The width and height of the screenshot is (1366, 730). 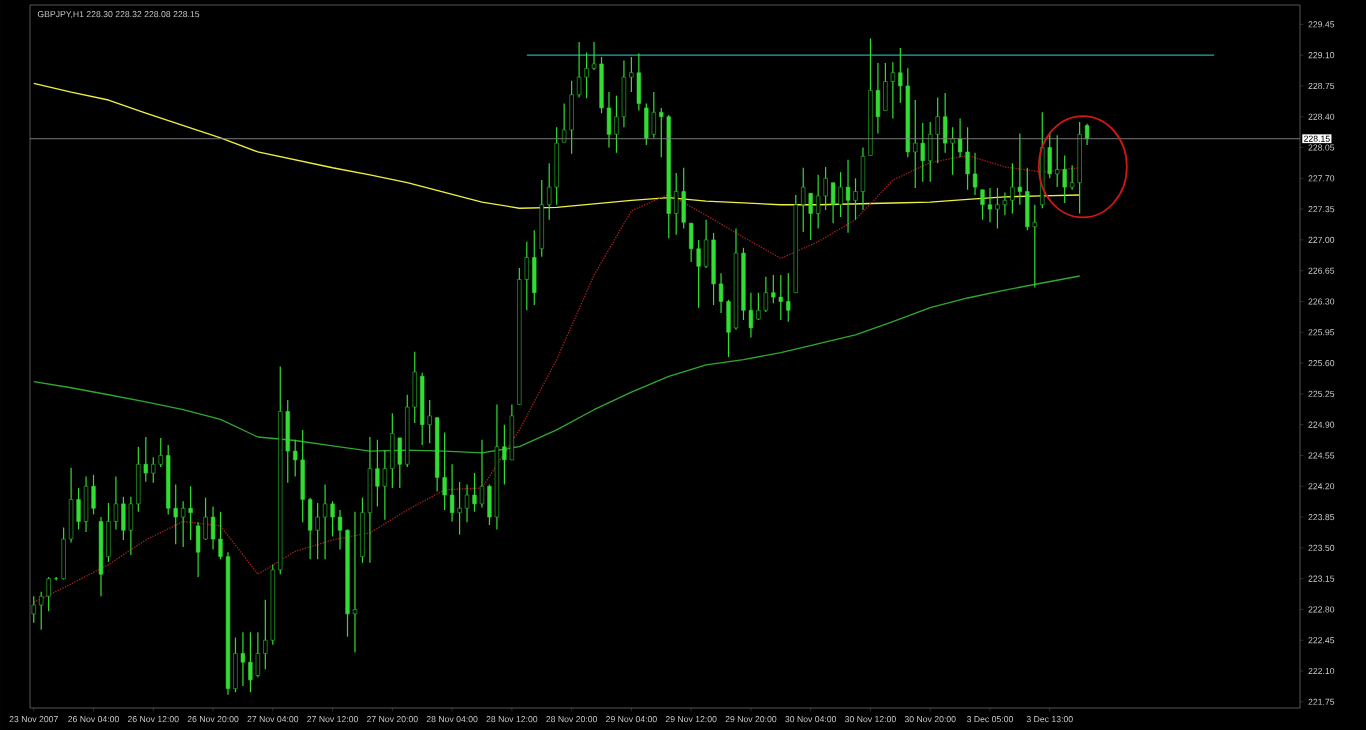 What do you see at coordinates (1321, 24) in the screenshot?
I see `y-tick-label: 229.45` at bounding box center [1321, 24].